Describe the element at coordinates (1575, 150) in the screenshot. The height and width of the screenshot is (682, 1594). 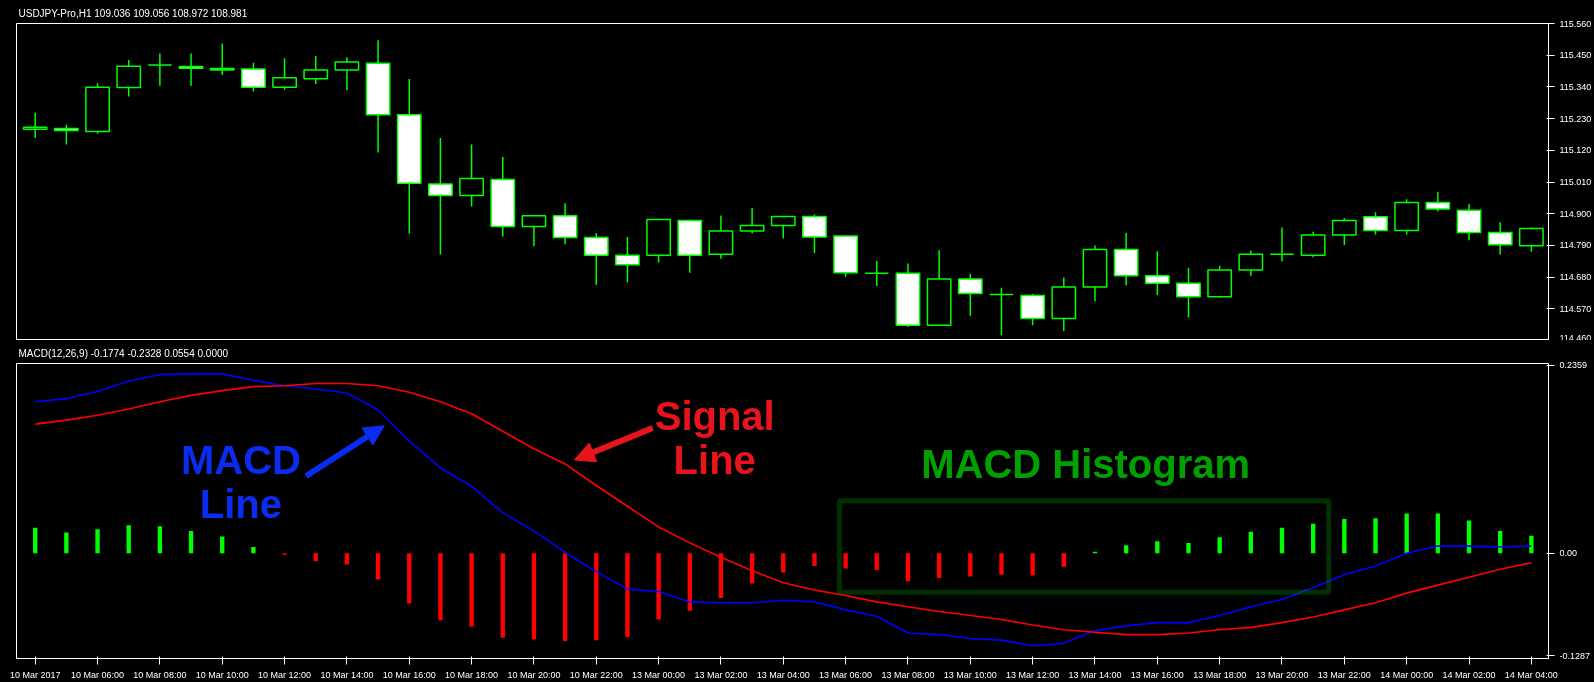
I see `y-tick-label: 115.120` at that location.